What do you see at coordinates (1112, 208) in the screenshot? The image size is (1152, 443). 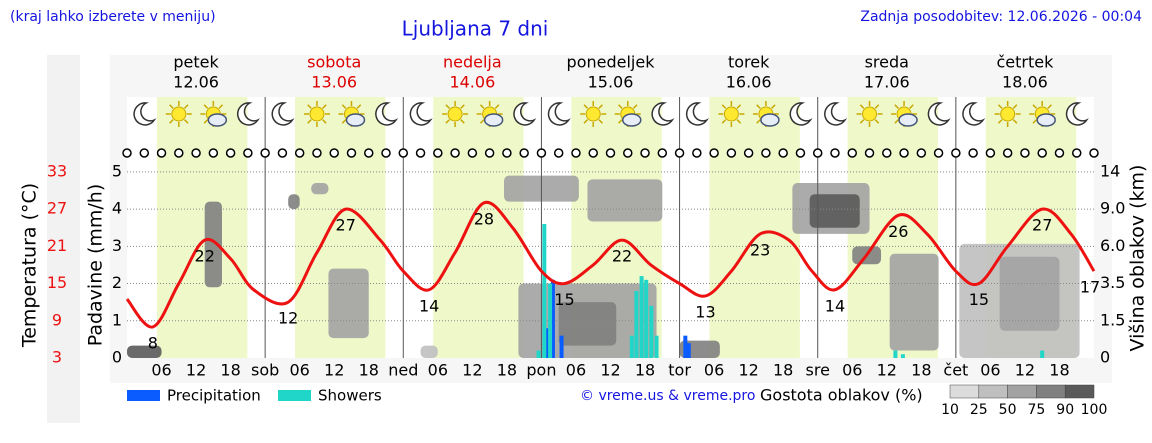 I see `y2-tick-label: 9.0` at bounding box center [1112, 208].